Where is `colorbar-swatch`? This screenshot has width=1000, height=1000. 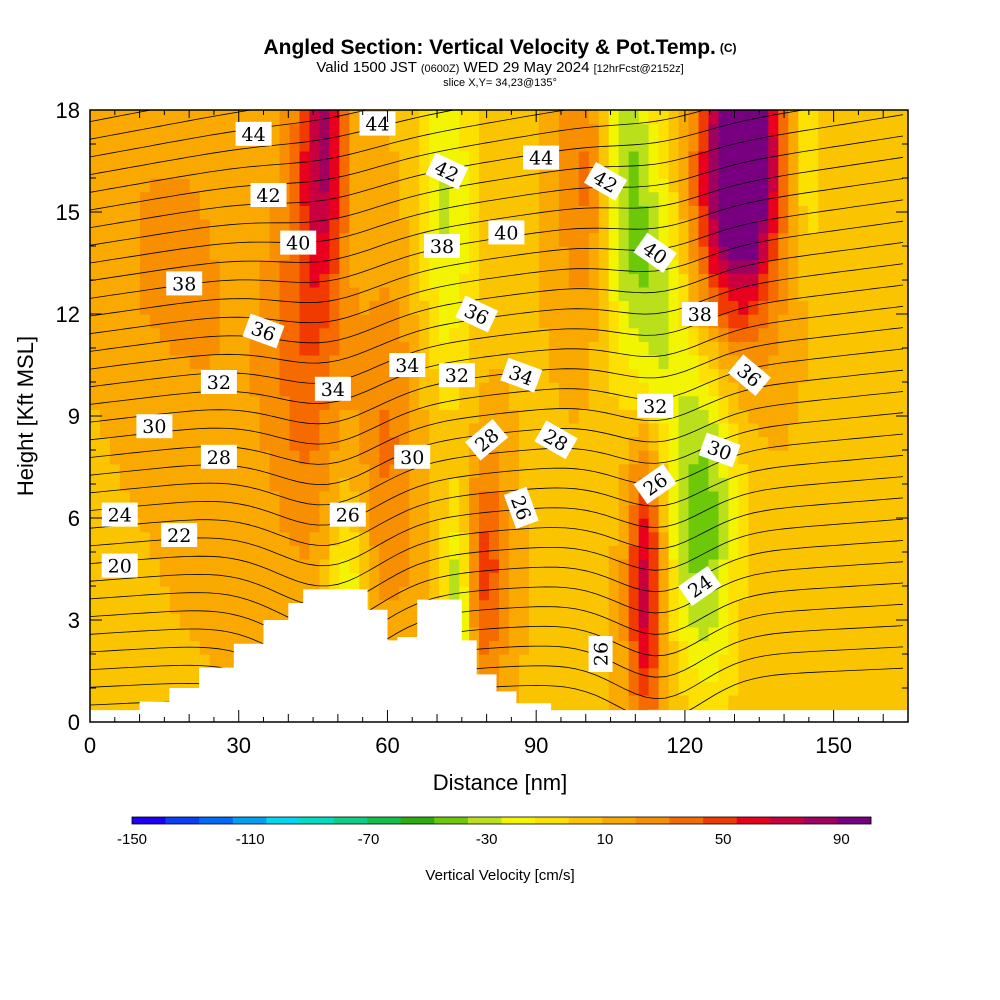
colorbar-swatch is located at coordinates (585, 820).